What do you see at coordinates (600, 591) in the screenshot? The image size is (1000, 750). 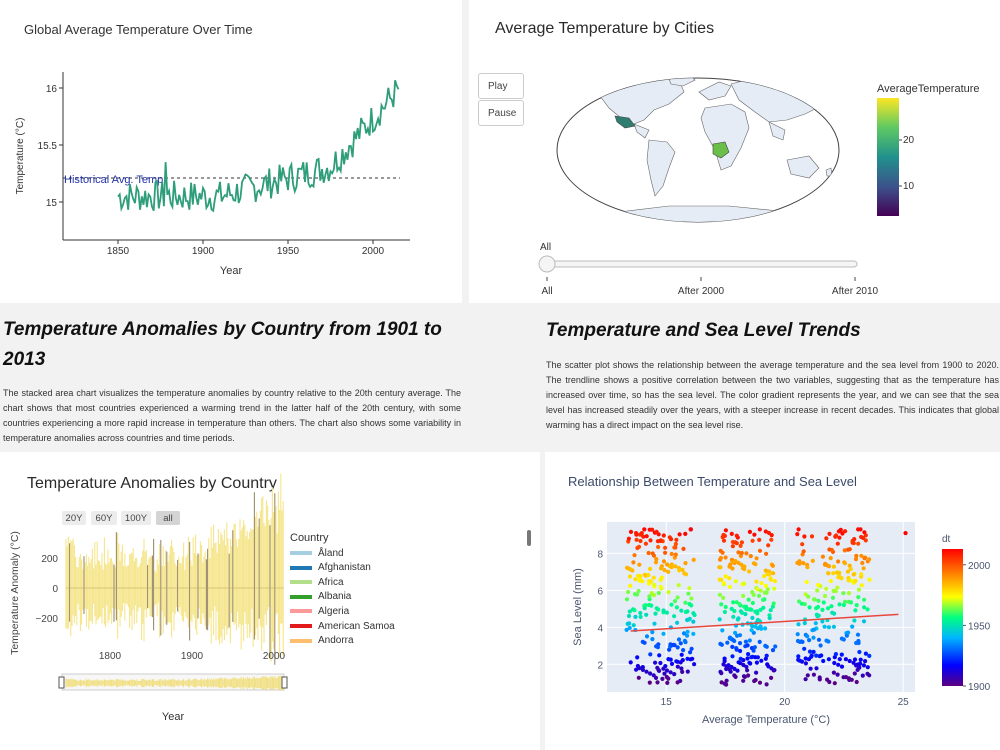 I see `scatter-ytick: 6` at bounding box center [600, 591].